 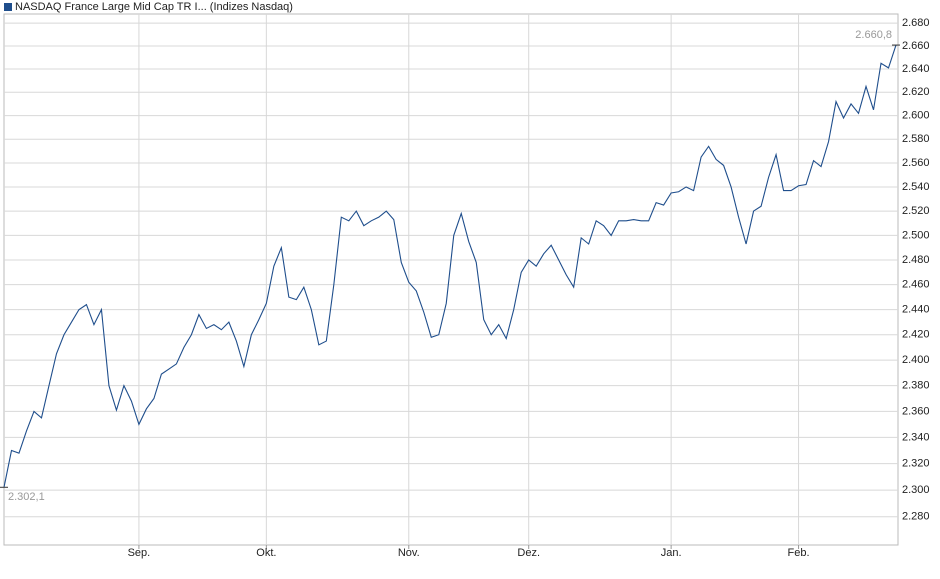 I want to click on value-label: 2.660,8, so click(x=873, y=35).